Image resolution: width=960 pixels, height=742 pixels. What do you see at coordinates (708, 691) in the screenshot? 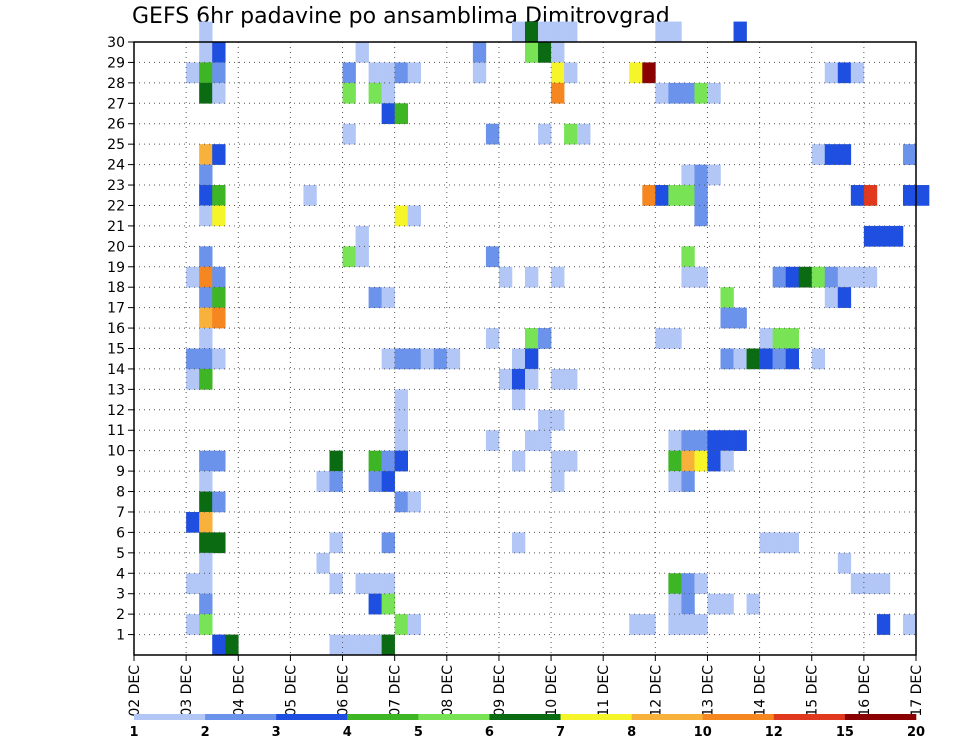
I see `x-tick-label: 13 DEC` at bounding box center [708, 691].